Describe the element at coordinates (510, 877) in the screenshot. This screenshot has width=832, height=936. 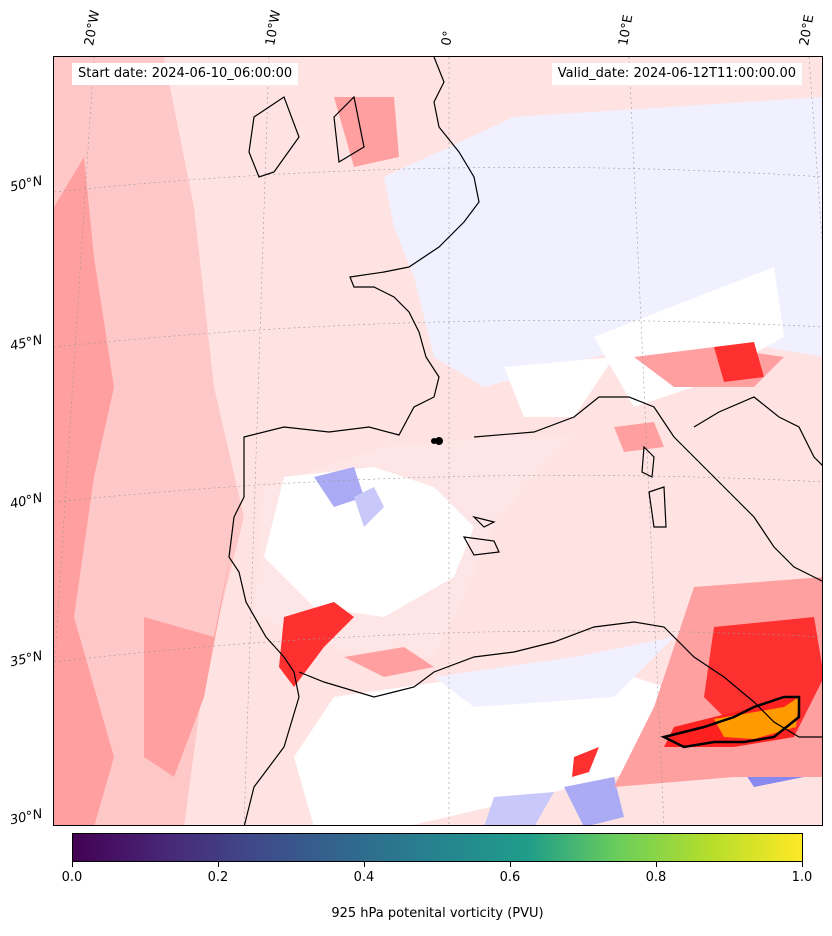
I see `colorbar-tick-label: 0.6` at that location.